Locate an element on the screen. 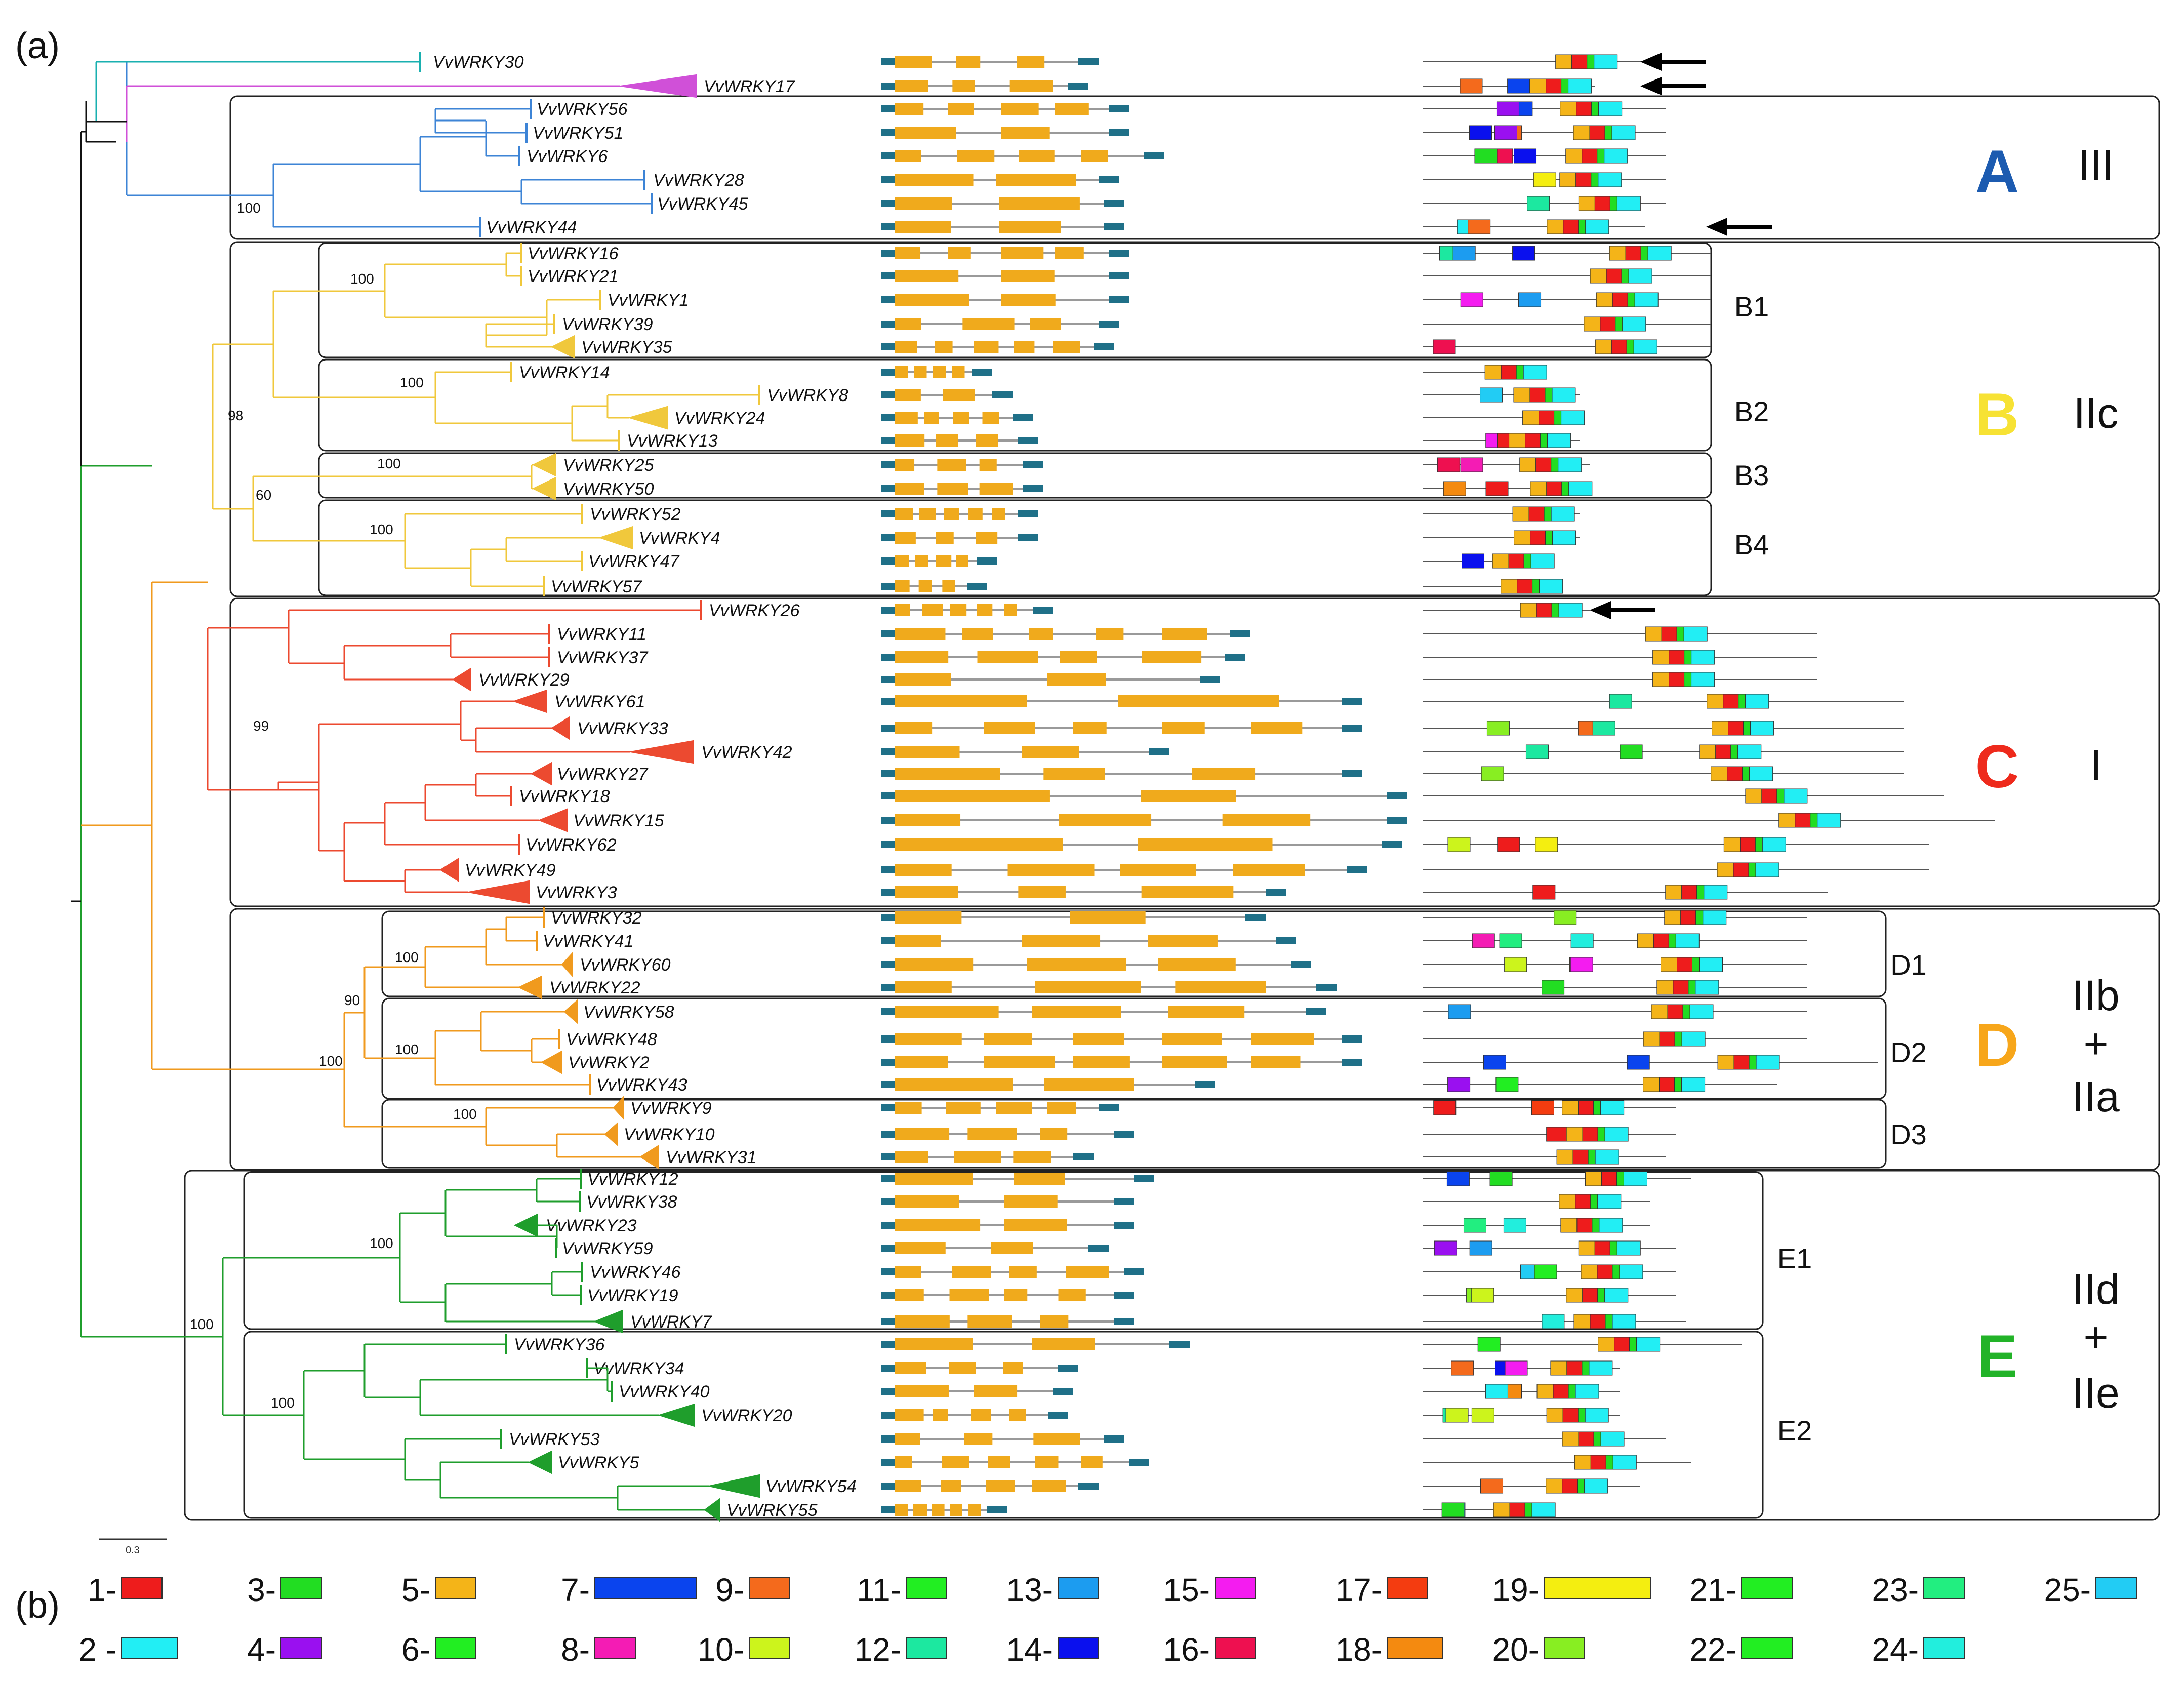 The image size is (2184, 1681). box-subgroup-e1 is located at coordinates (1003, 1250).